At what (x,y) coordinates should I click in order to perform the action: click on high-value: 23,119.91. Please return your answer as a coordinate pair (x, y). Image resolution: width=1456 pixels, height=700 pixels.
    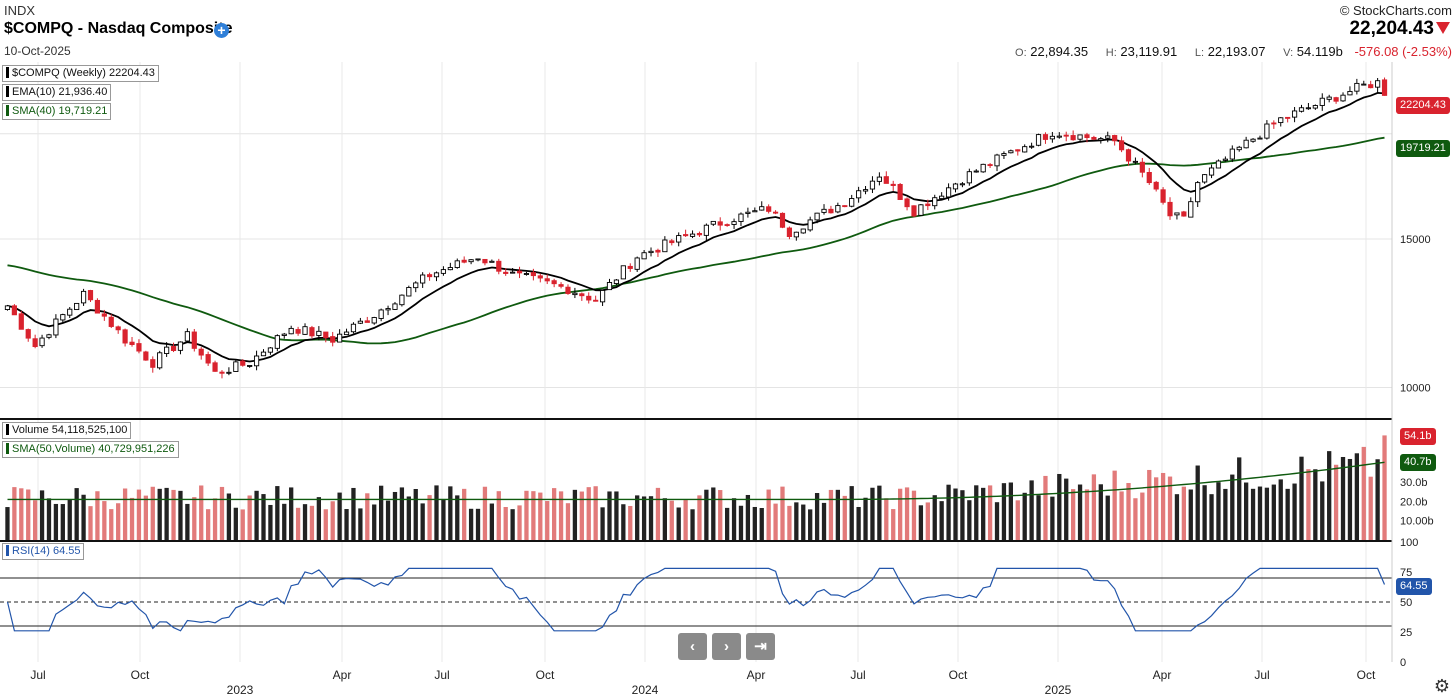
    Looking at the image, I should click on (1149, 51).